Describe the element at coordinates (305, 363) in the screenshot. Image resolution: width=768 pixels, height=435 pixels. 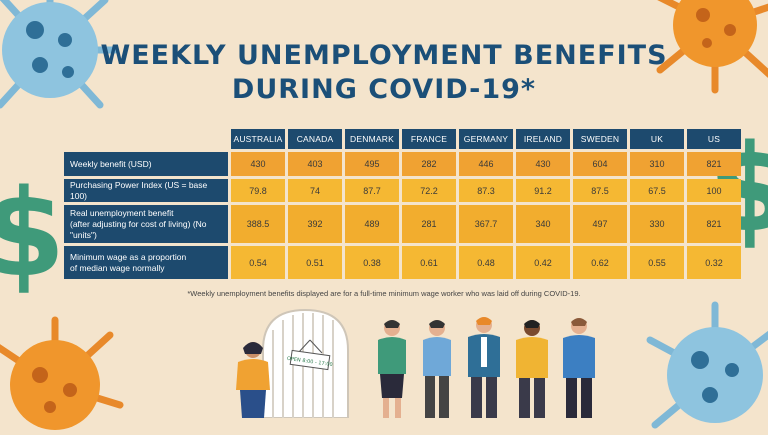
I see `door-icon: OPEN 8:00 - 17:00` at that location.